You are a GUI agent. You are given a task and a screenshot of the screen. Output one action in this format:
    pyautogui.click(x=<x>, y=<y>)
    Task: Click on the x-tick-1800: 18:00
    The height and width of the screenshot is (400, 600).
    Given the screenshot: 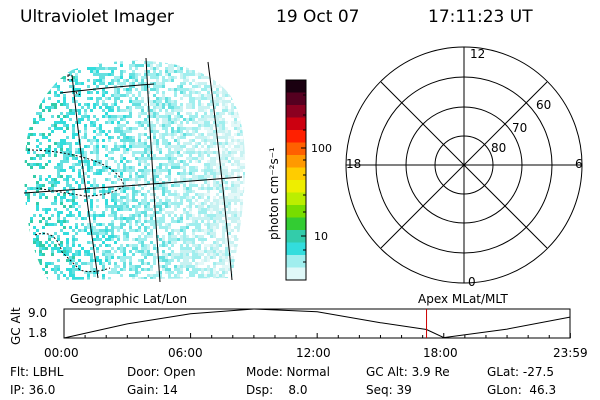 What is the action you would take?
    pyautogui.click(x=440, y=353)
    